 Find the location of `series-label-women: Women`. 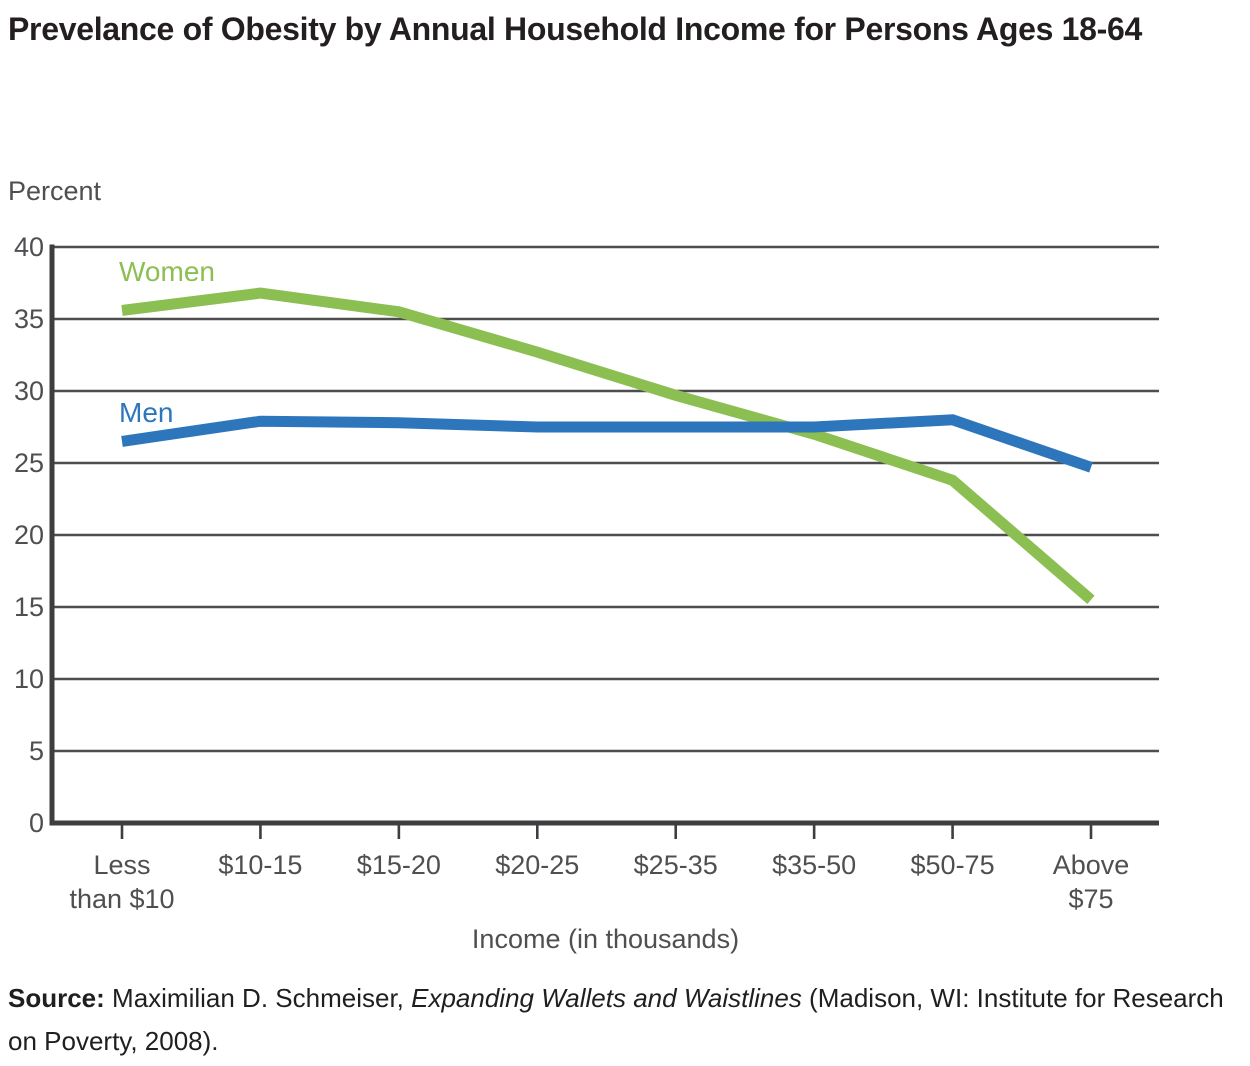

series-label-women: Women is located at coordinates (167, 271).